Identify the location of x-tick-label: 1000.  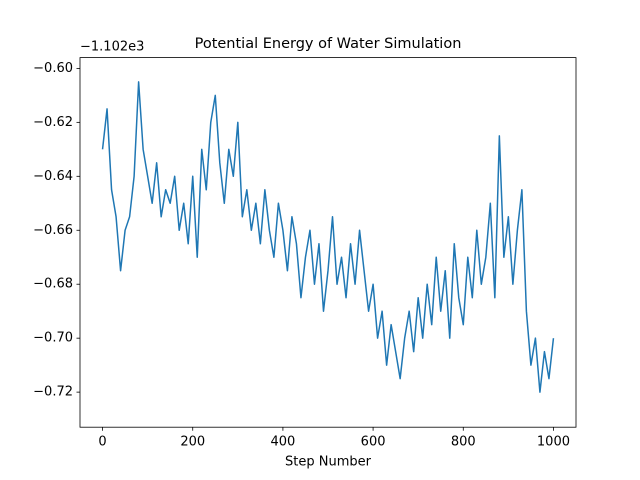
(553, 442).